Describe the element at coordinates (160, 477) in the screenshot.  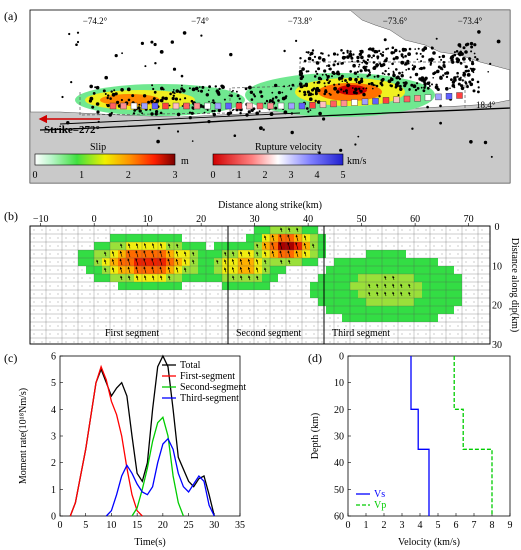
I see `series-line-third-segment` at that location.